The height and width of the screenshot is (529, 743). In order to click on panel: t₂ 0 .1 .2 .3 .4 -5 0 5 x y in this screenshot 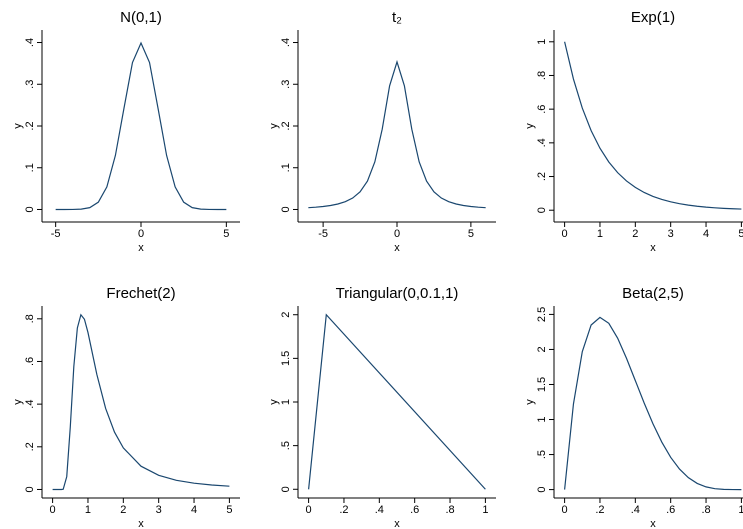, I will do `click(382, 131)`.